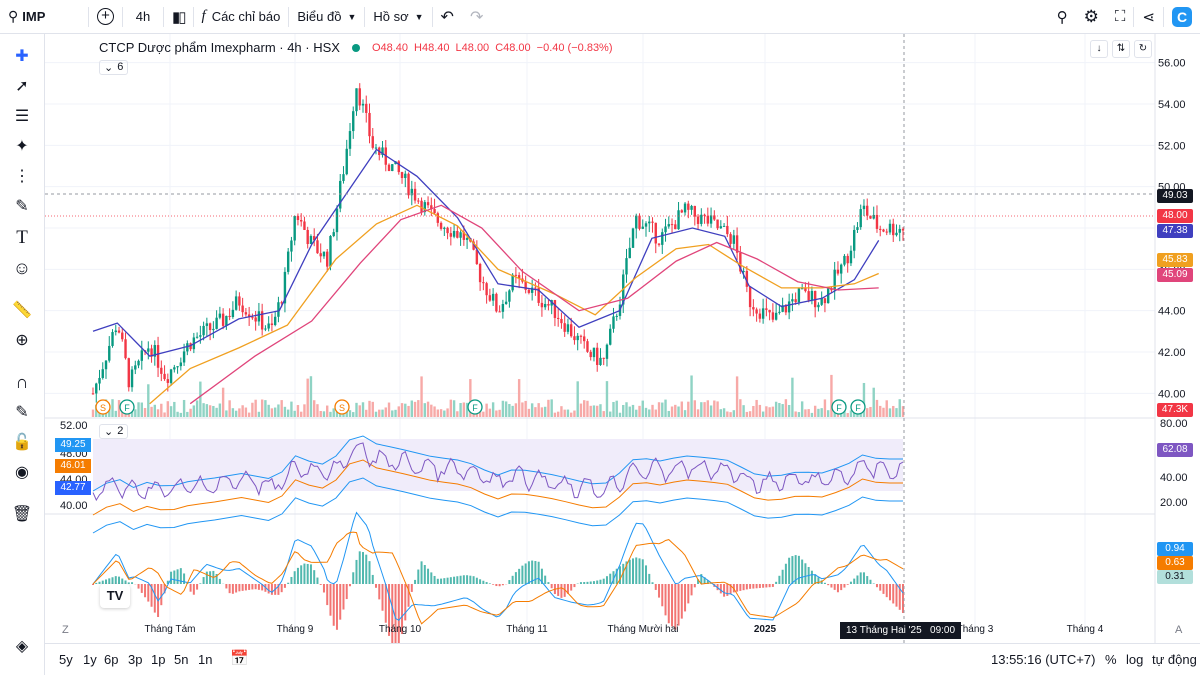 This screenshot has height=675, width=1200. Describe the element at coordinates (22, 472) in the screenshot. I see `visibility-tool: ◉` at that location.